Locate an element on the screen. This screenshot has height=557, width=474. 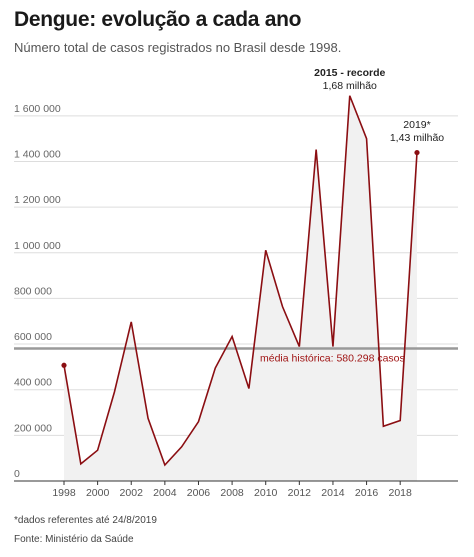
x-tick-label: 1998 is located at coordinates (64, 493).